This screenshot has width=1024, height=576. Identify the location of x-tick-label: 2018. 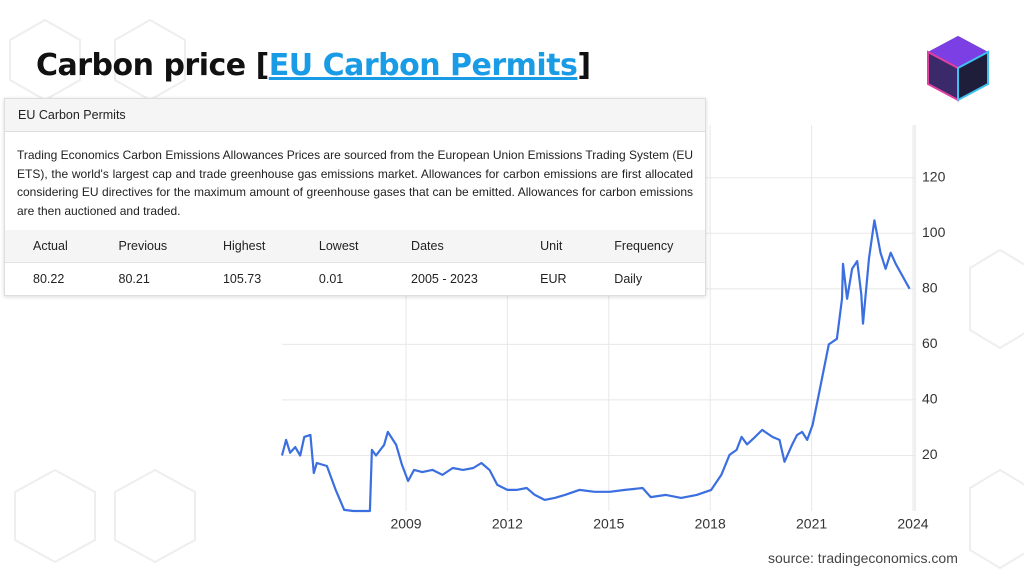
(710, 524).